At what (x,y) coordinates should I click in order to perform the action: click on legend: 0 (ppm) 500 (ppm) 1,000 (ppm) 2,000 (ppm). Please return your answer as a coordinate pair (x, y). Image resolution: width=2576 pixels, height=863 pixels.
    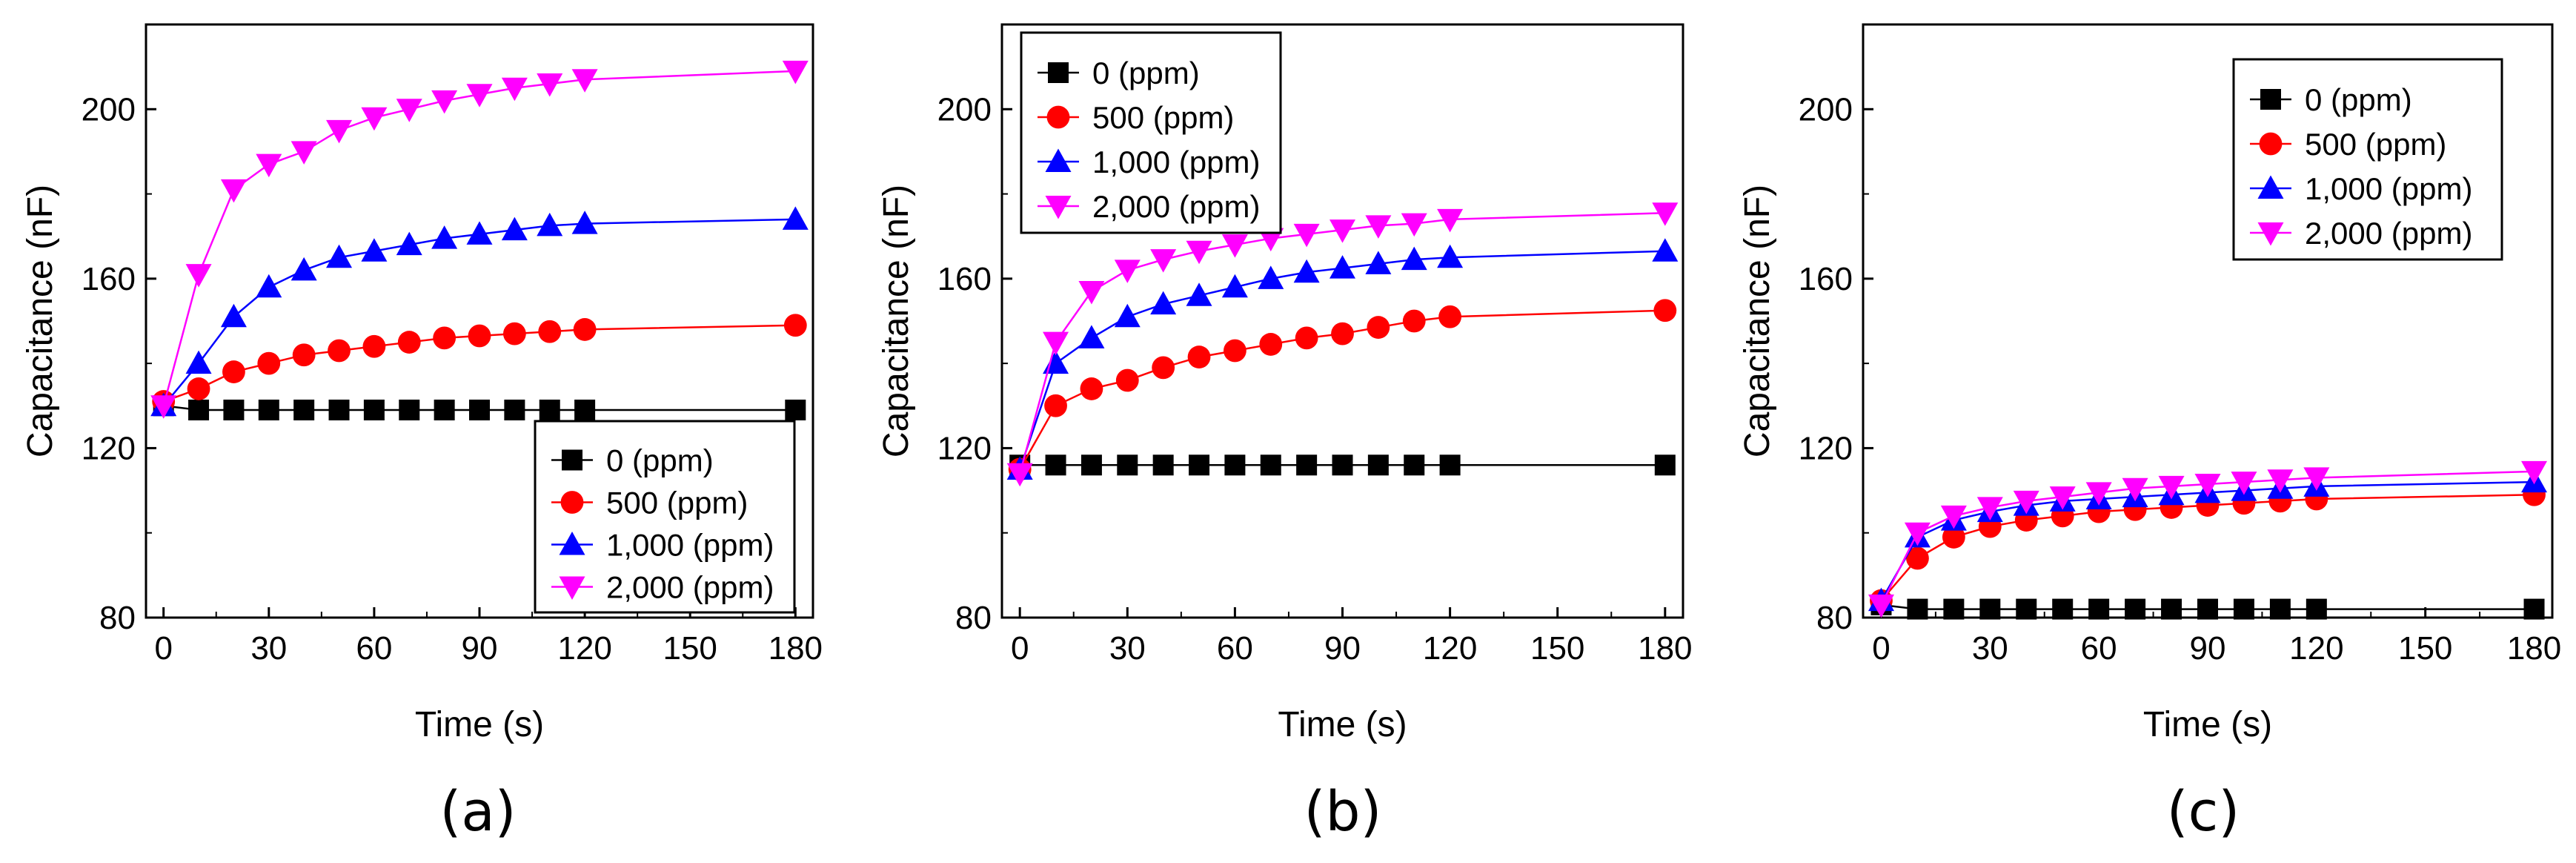
    Looking at the image, I should click on (665, 517).